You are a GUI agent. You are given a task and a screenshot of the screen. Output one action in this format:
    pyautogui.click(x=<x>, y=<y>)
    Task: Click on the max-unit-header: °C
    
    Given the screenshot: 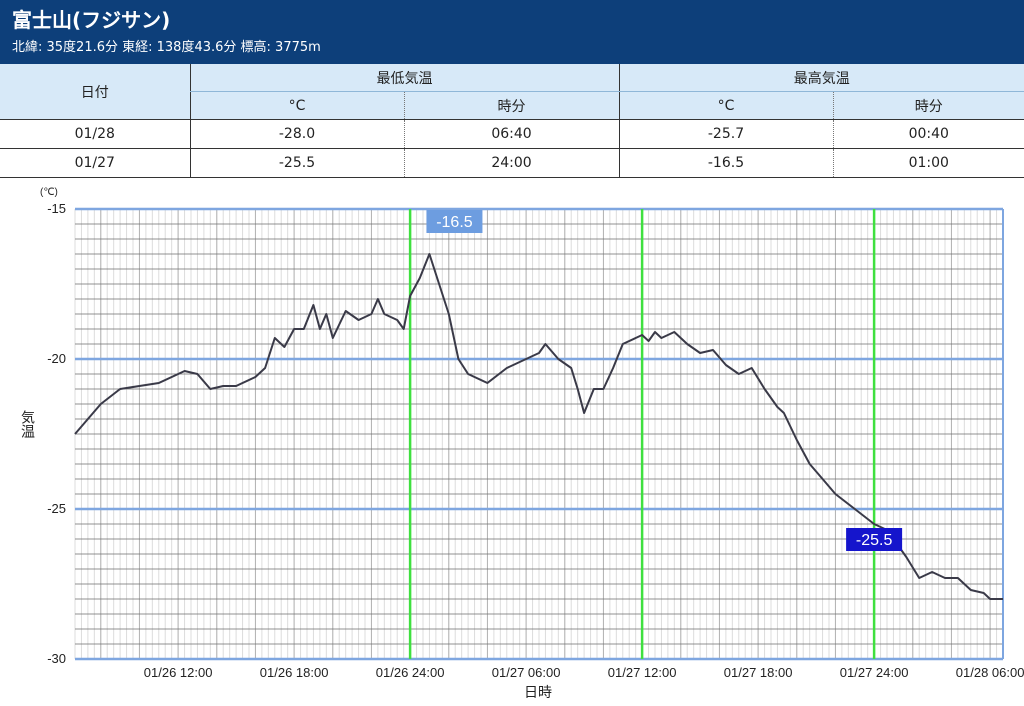 What is the action you would take?
    pyautogui.click(x=725, y=105)
    